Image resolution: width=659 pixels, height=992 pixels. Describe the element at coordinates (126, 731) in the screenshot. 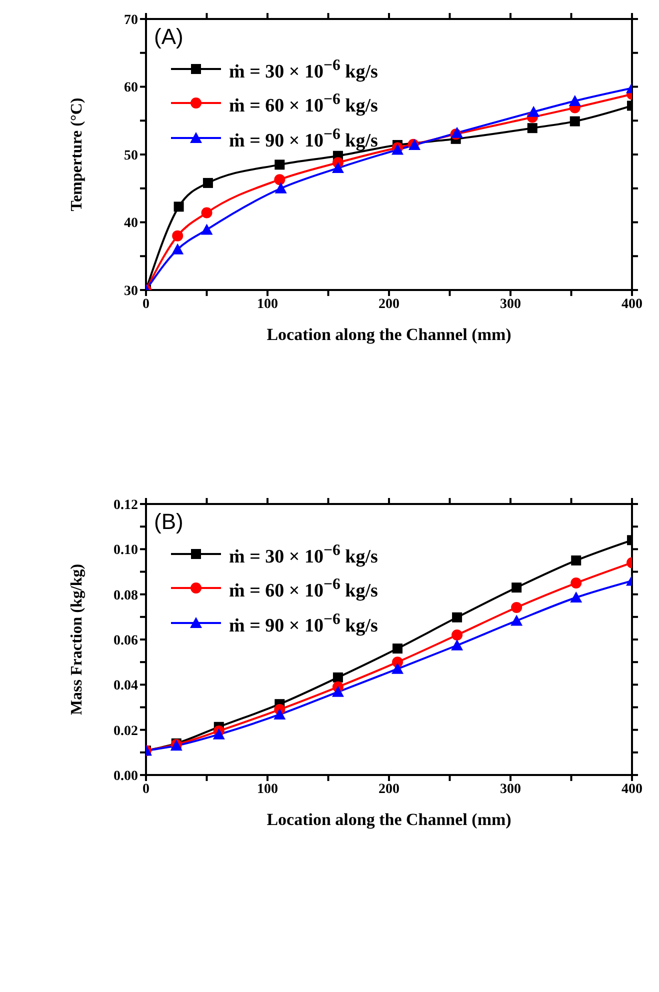

I see `y-tick-label: 0.02` at that location.